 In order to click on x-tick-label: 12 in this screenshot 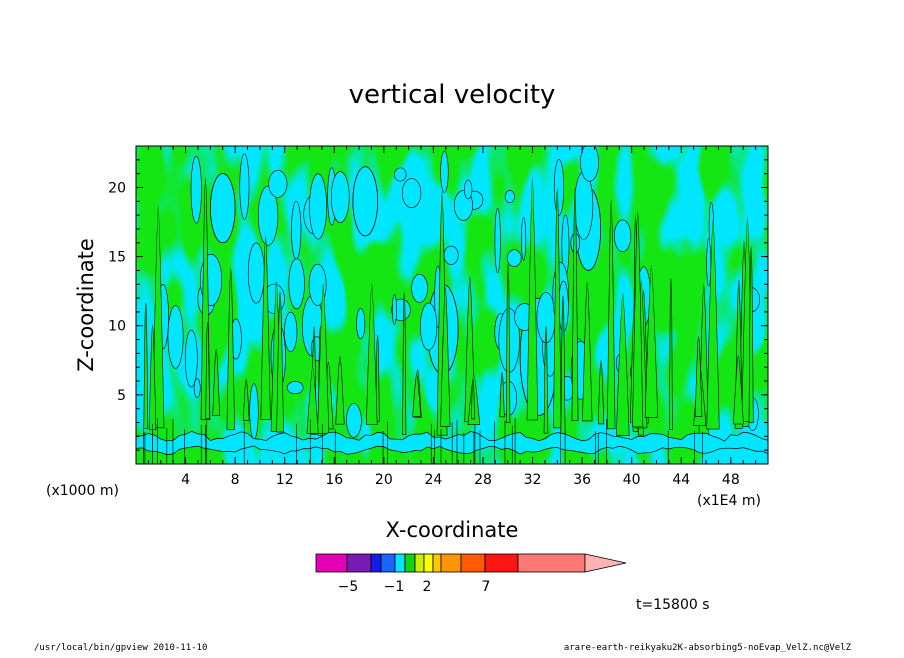, I will do `click(285, 480)`.